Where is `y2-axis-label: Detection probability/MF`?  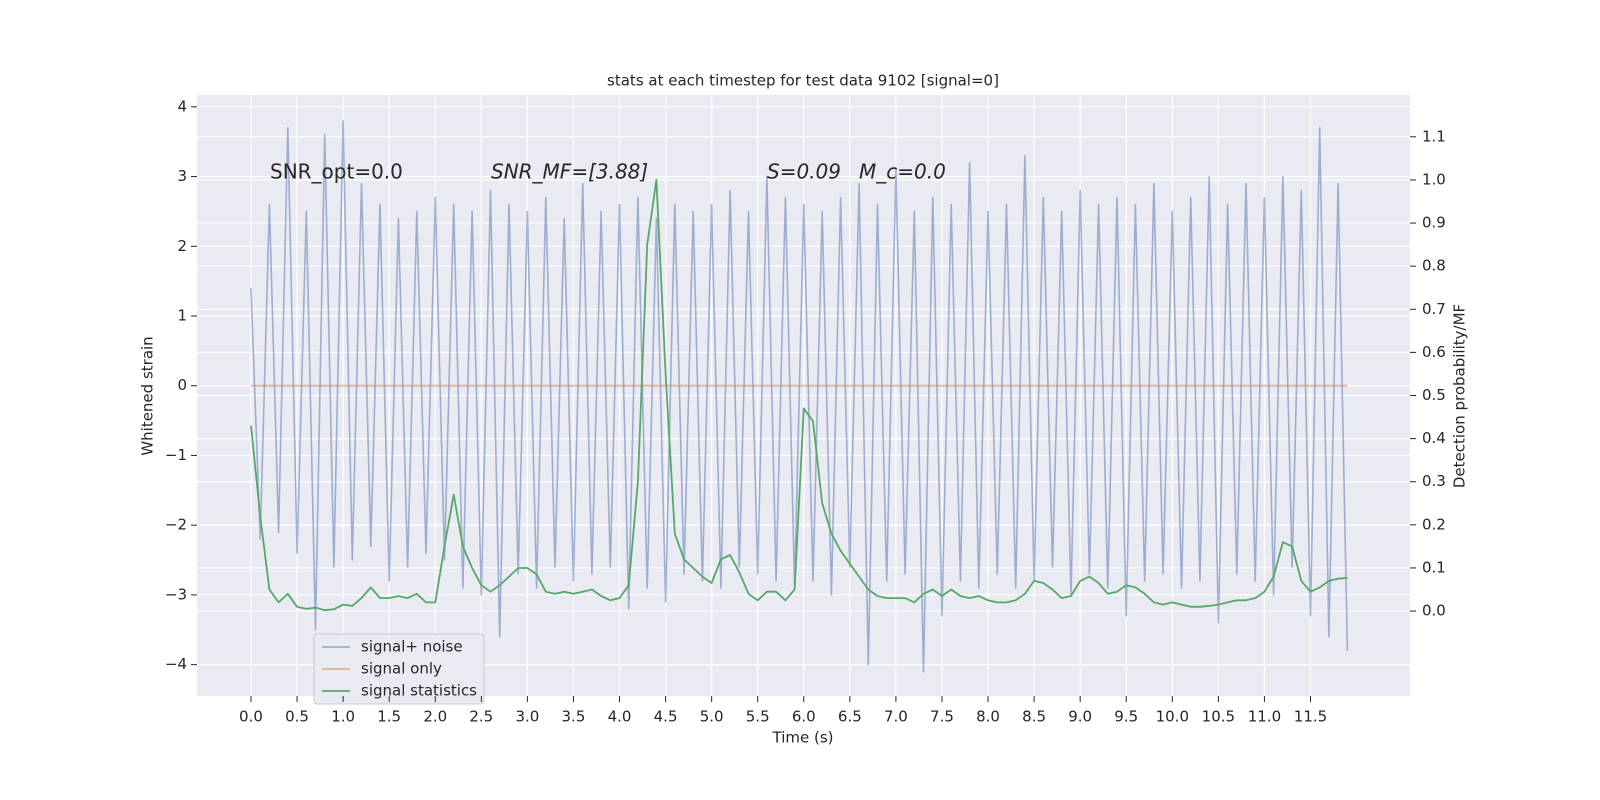
y2-axis-label: Detection probability/MF is located at coordinates (1460, 396).